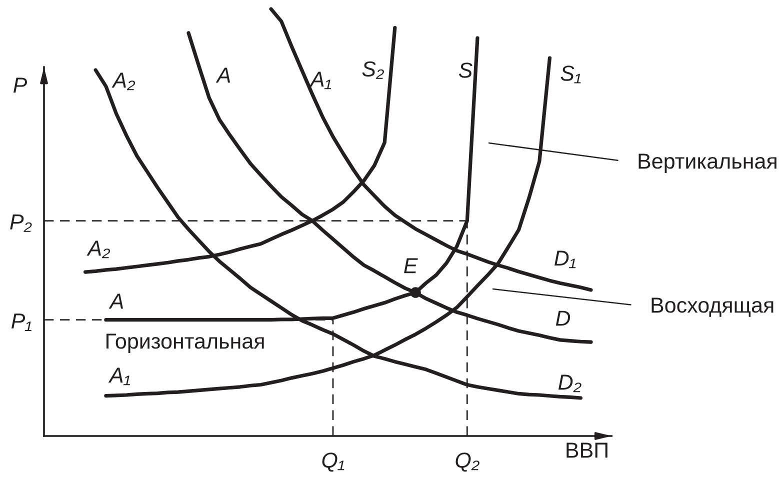  Describe the element at coordinates (333, 462) in the screenshot. I see `x-tick-label: Q₁` at that location.